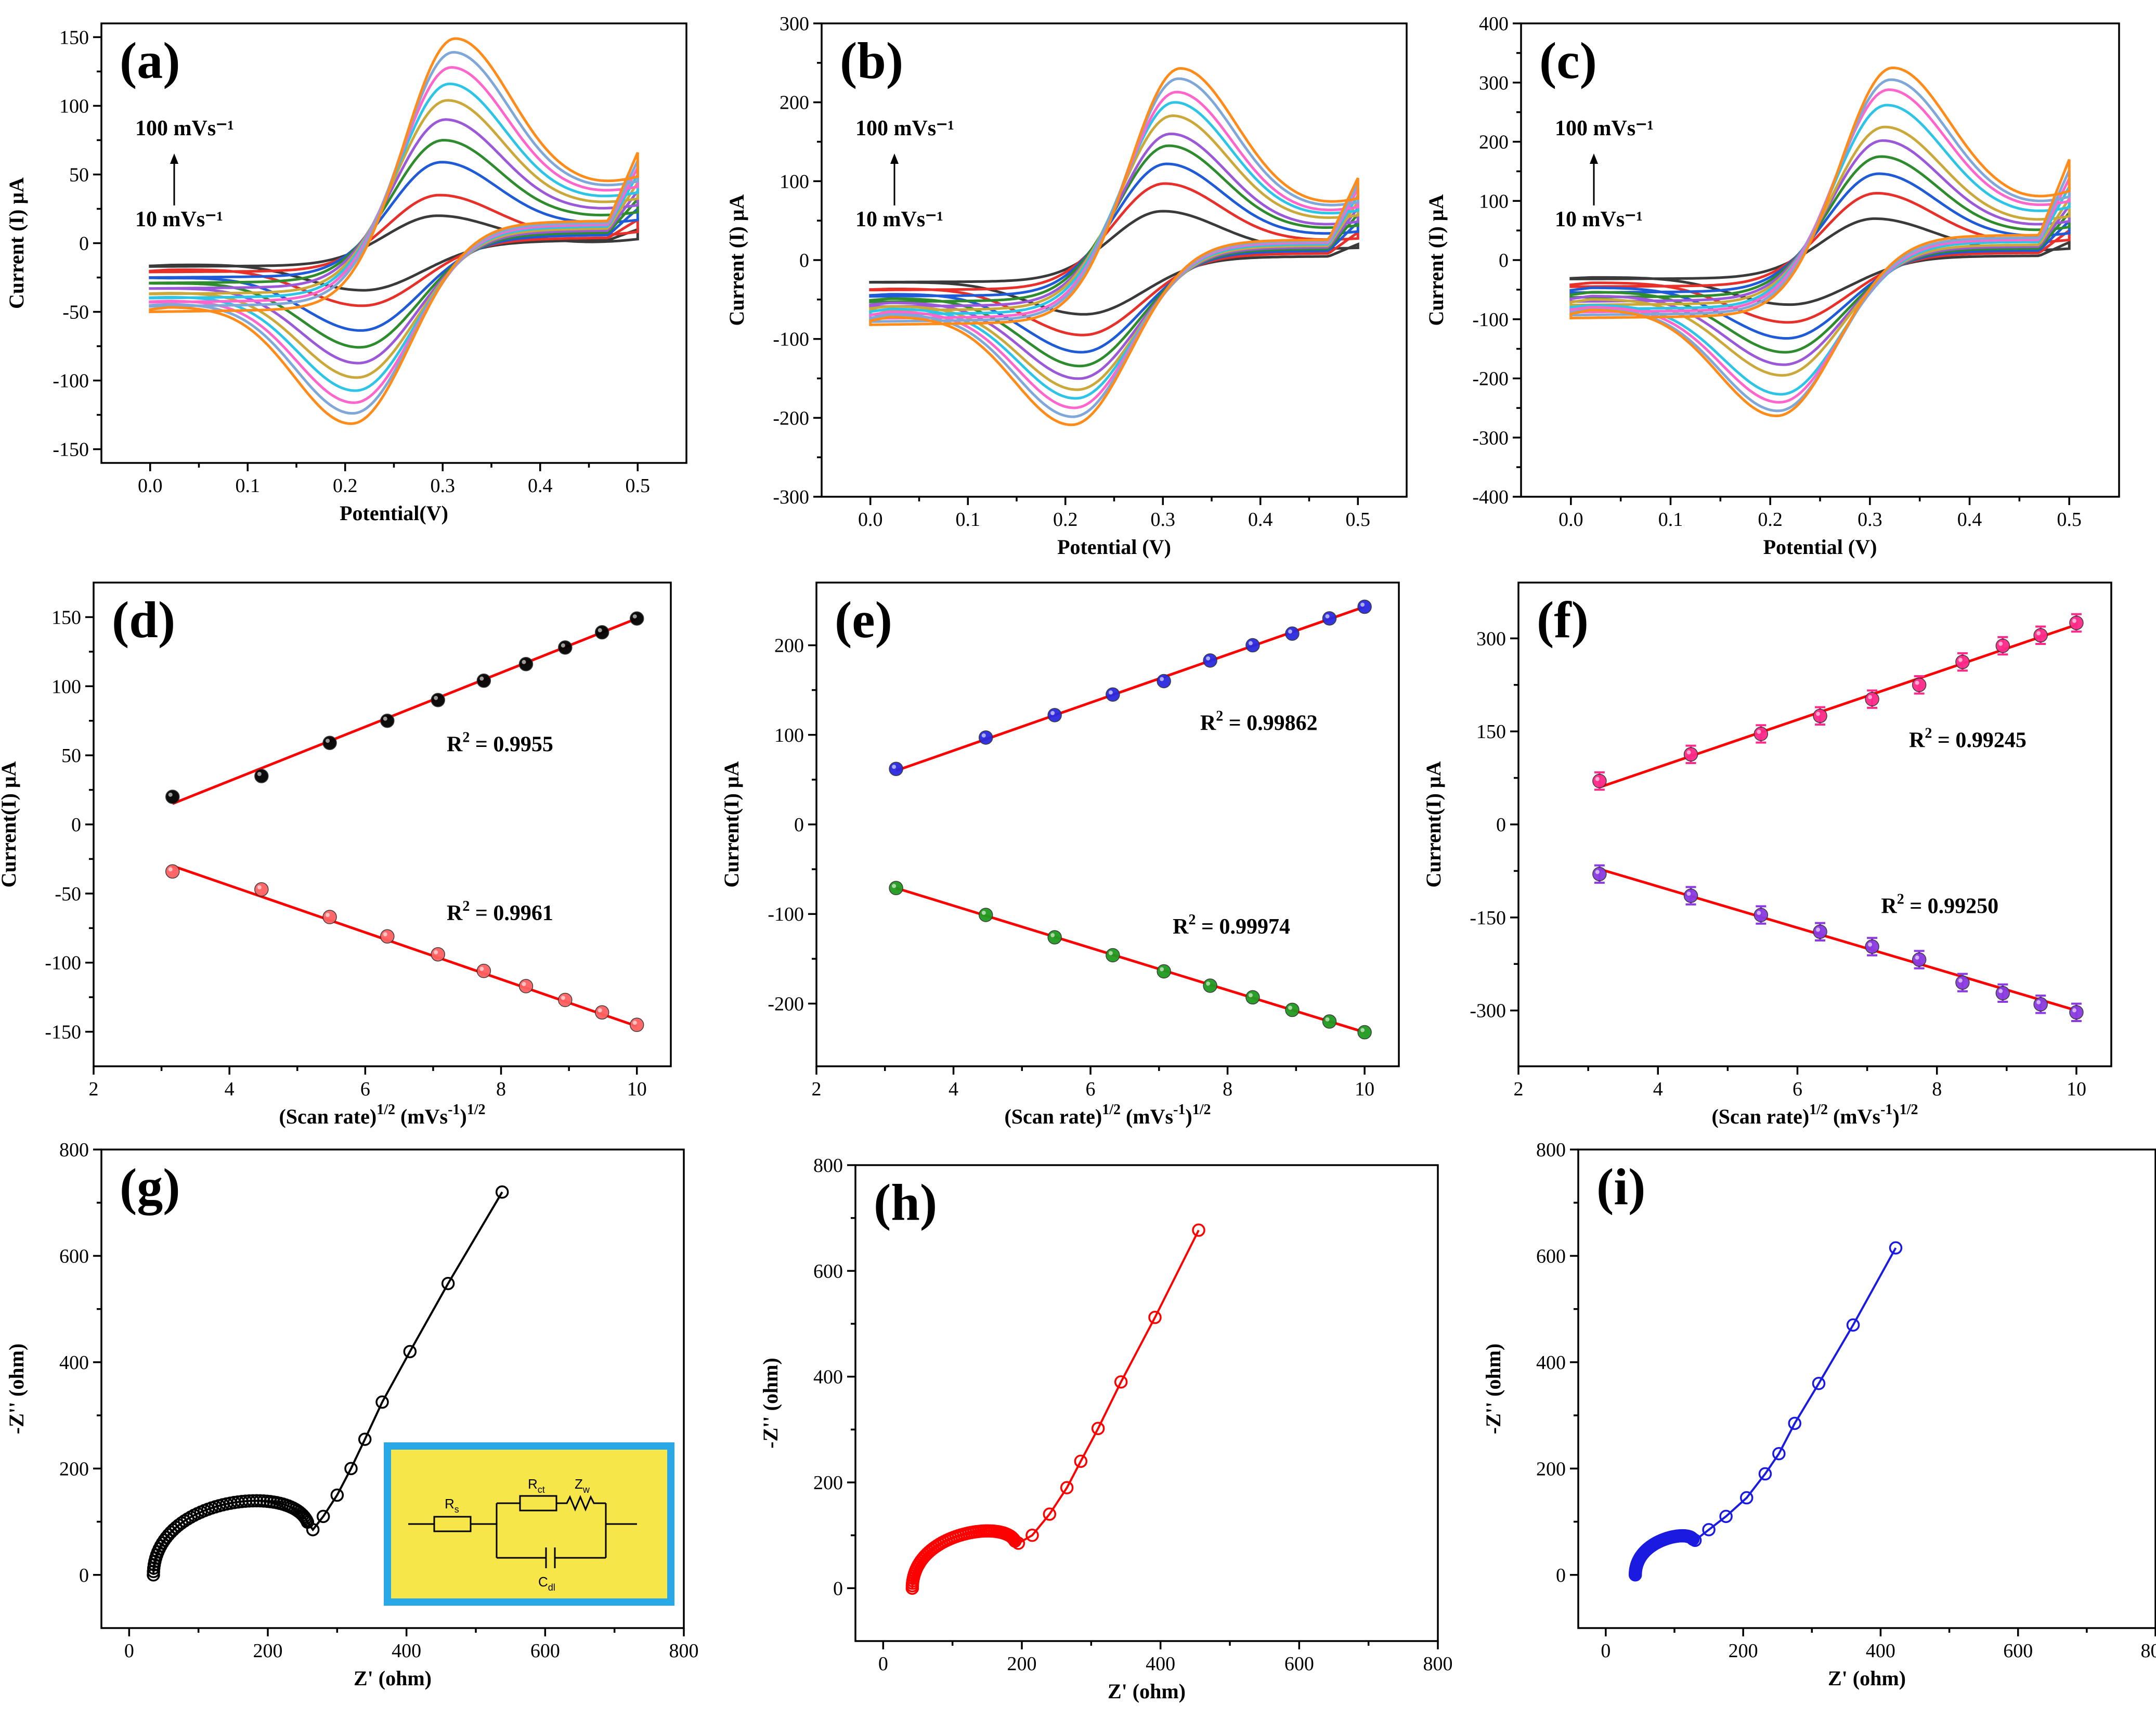 This screenshot has width=2156, height=1717. Describe the element at coordinates (1493, 1389) in the screenshot. I see `y-axis-title: -Z'' (ohm)` at that location.